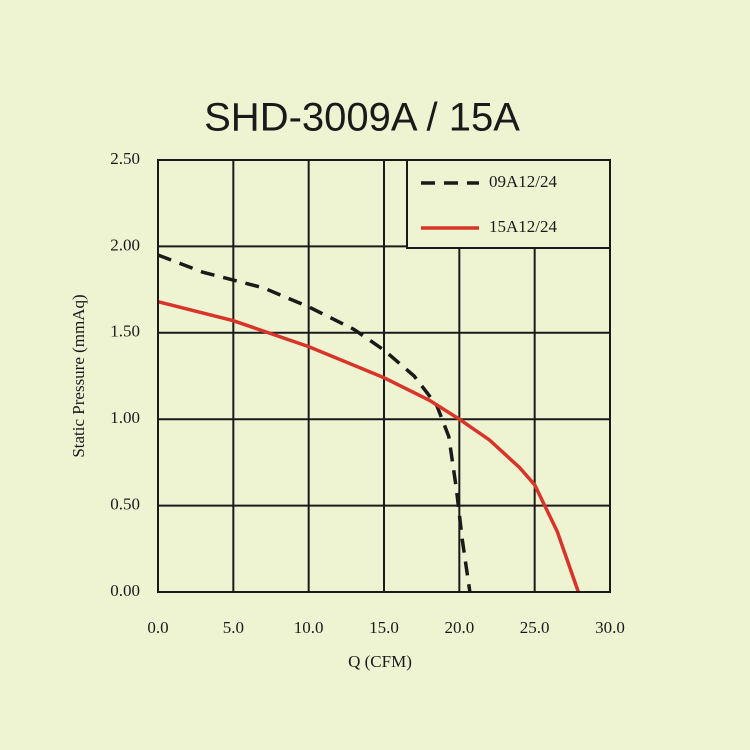 The width and height of the screenshot is (750, 750). Describe the element at coordinates (309, 627) in the screenshot. I see `x-tick-label: 10.0` at that location.